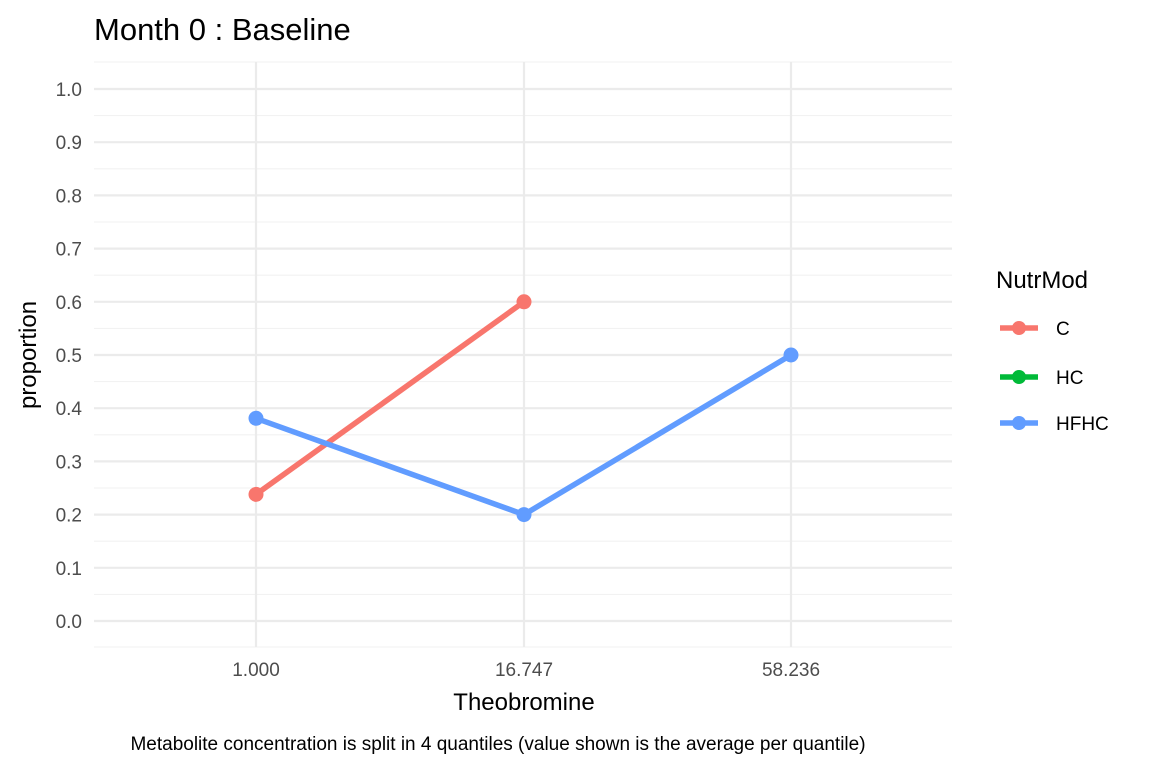 The height and width of the screenshot is (768, 1152). Describe the element at coordinates (222, 29) in the screenshot. I see `chart-title: Month 0 : Baseline` at that location.